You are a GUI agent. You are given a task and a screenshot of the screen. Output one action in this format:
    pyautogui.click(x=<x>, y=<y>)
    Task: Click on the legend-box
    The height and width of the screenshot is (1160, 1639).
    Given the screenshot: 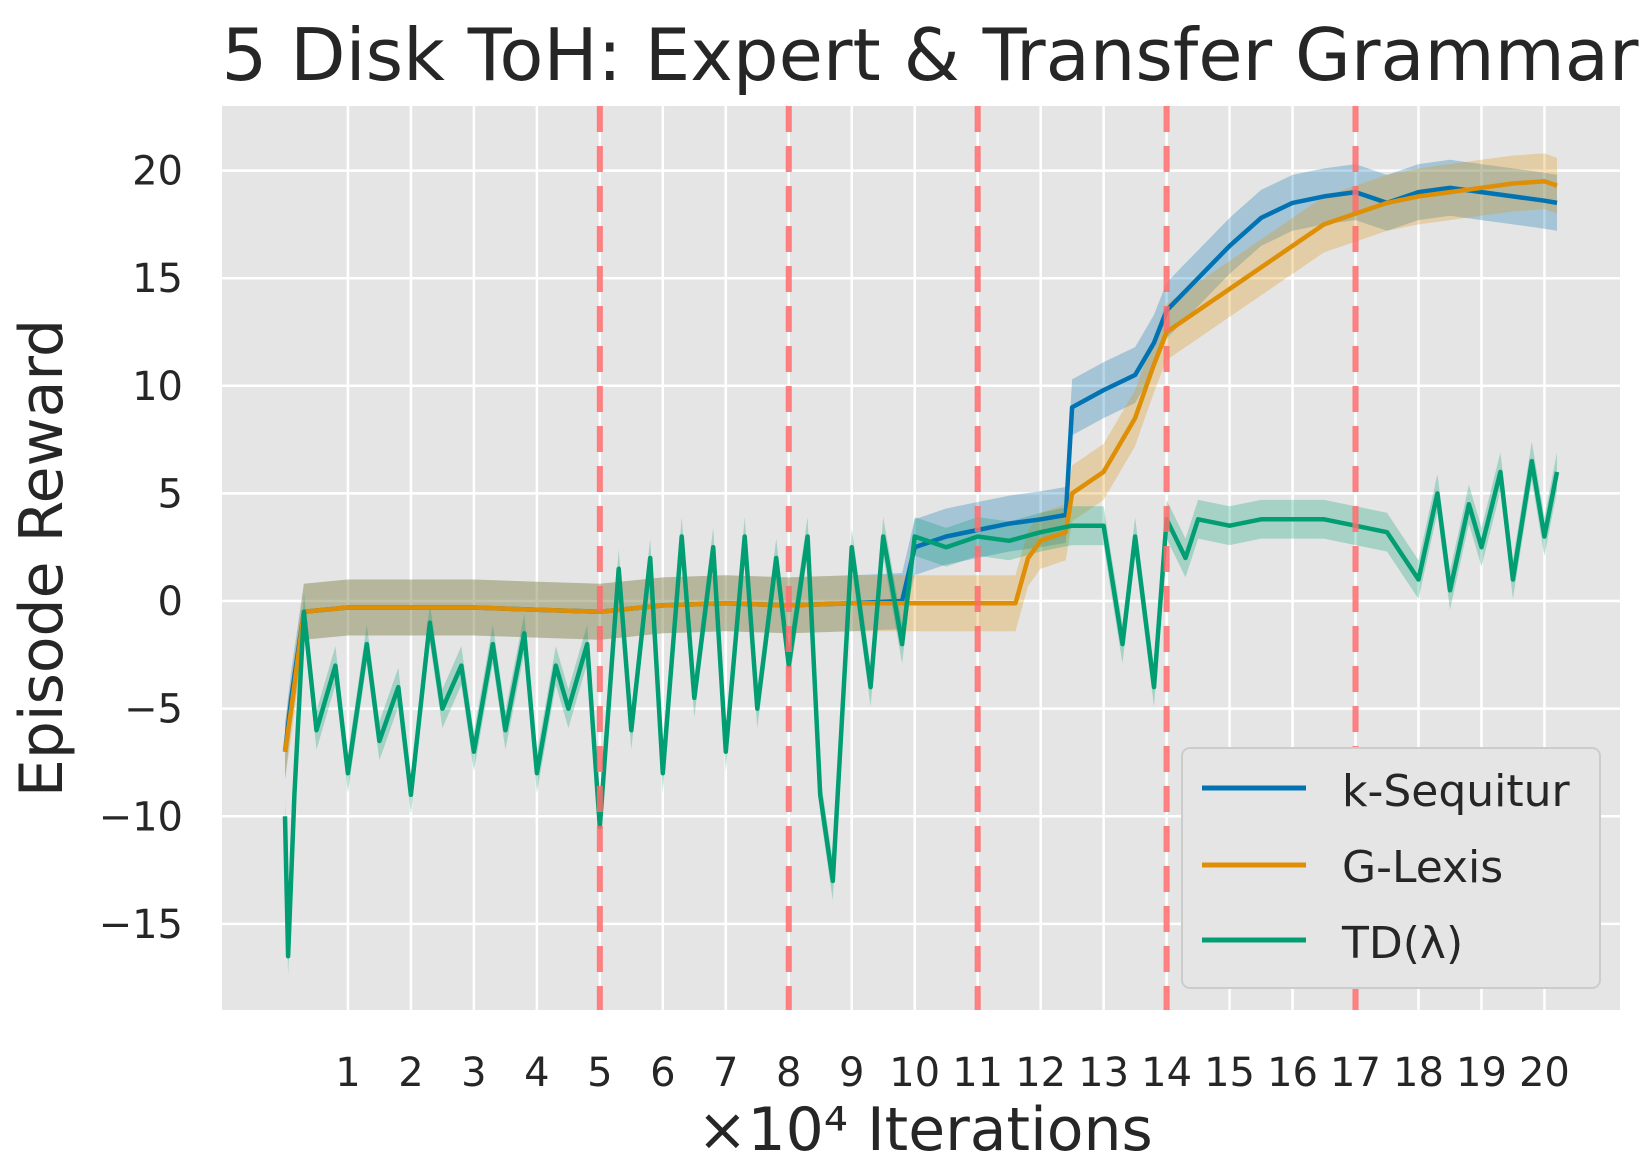 What is the action you would take?
    pyautogui.click(x=1391, y=868)
    